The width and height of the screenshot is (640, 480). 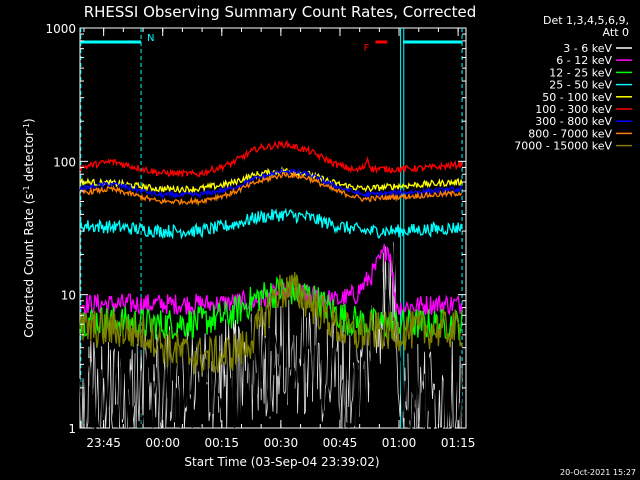 I want to click on legend-label-5: 100 - 300 keV, so click(x=573, y=109).